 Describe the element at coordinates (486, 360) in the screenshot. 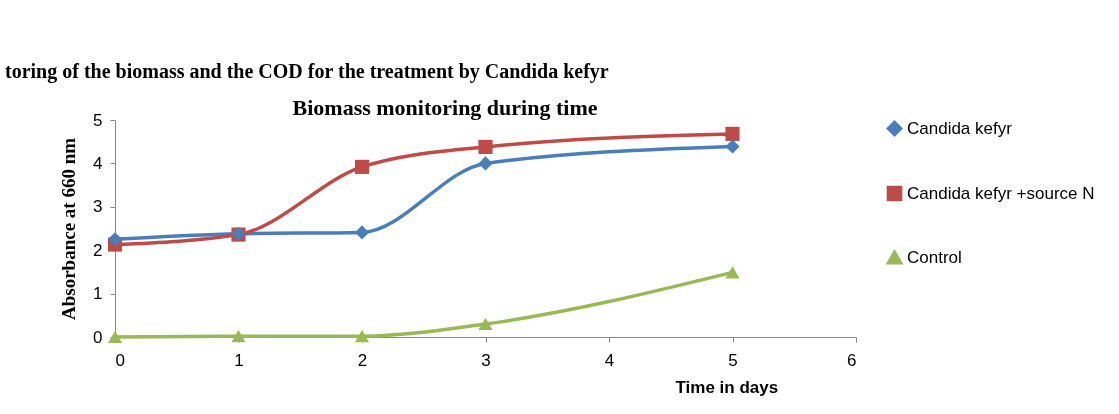

I see `x-tick-label: 3` at that location.